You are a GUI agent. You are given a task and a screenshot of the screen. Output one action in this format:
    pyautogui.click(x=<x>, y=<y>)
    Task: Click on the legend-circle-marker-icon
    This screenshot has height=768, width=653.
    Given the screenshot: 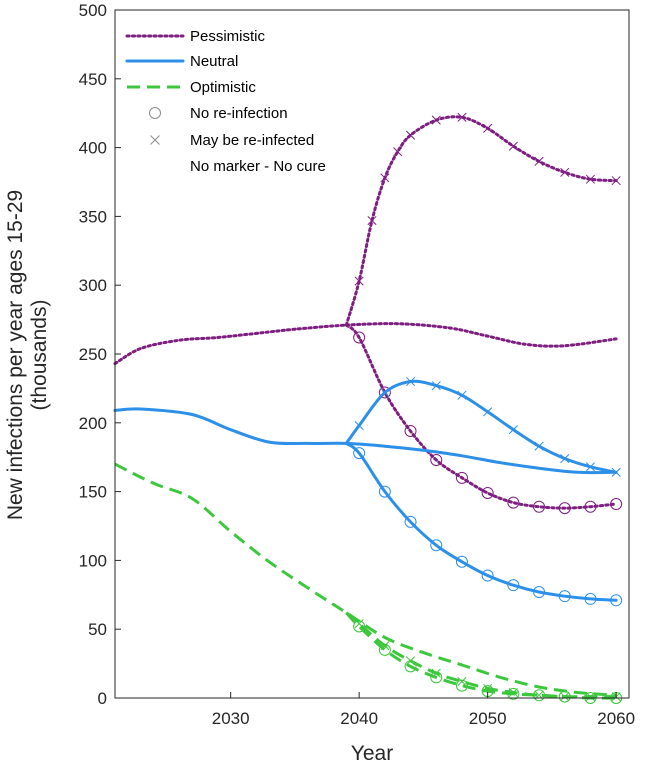 What is the action you would take?
    pyautogui.click(x=155, y=113)
    